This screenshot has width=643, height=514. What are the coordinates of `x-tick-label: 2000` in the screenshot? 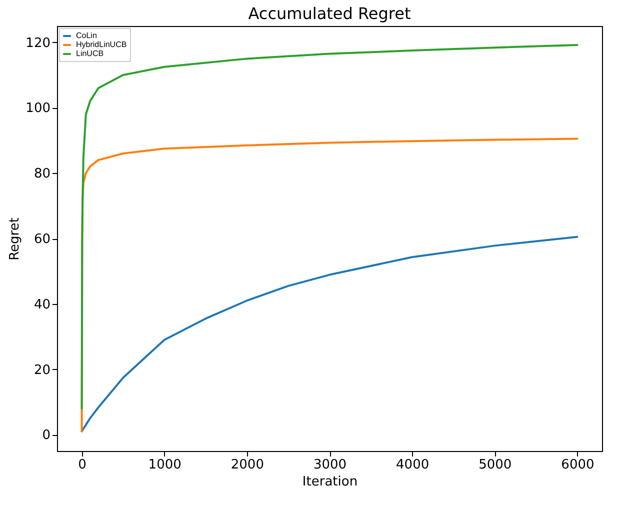 It's located at (247, 465).